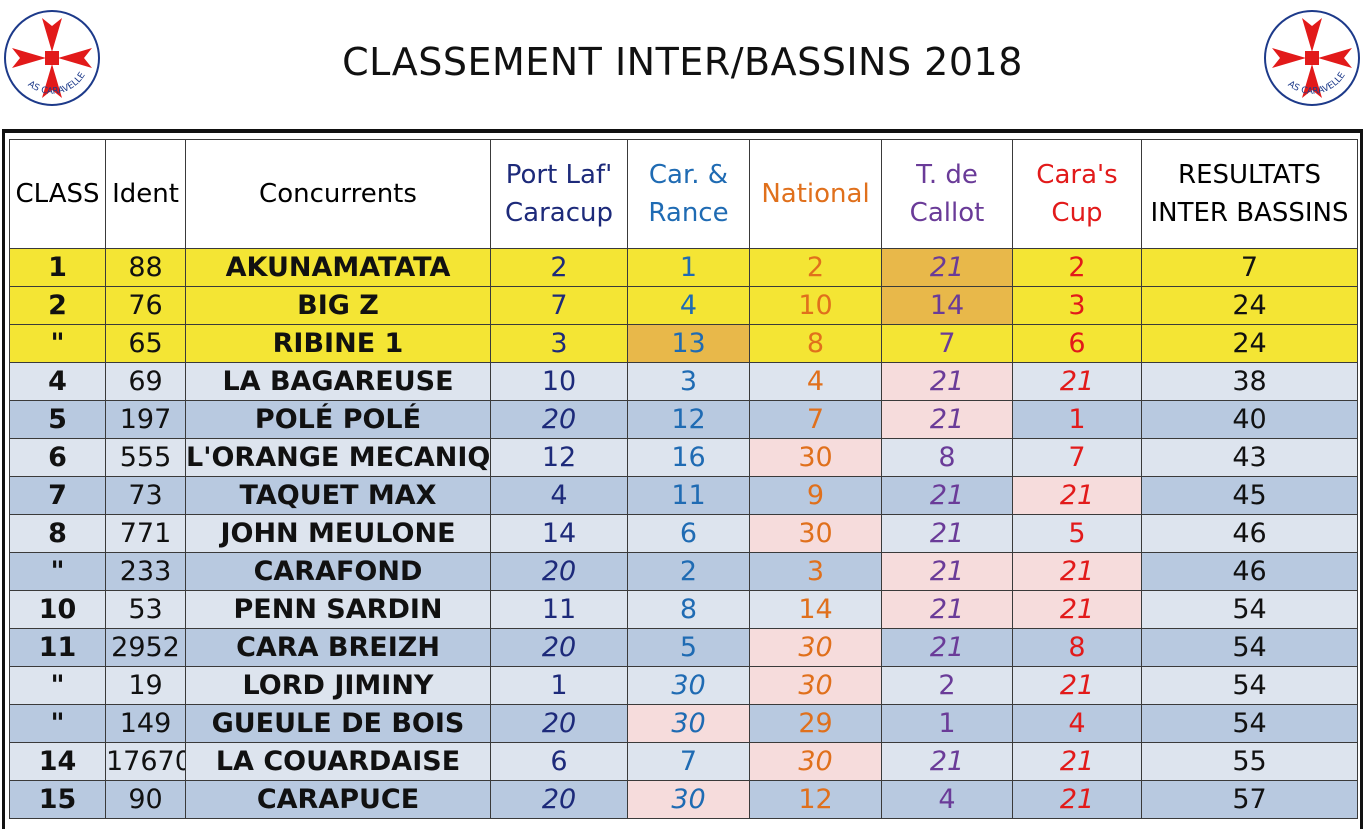 The height and width of the screenshot is (829, 1365). What do you see at coordinates (688, 267) in the screenshot?
I see `car-score-cell: 1` at bounding box center [688, 267].